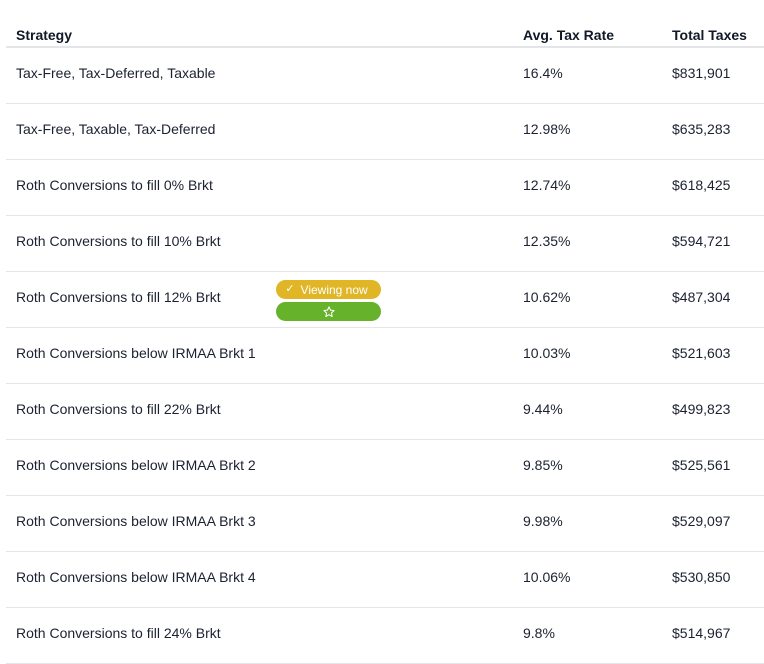 The height and width of the screenshot is (664, 764). What do you see at coordinates (118, 633) in the screenshot?
I see `strategy-cell: Roth Conversions to fill 24% Brkt` at bounding box center [118, 633].